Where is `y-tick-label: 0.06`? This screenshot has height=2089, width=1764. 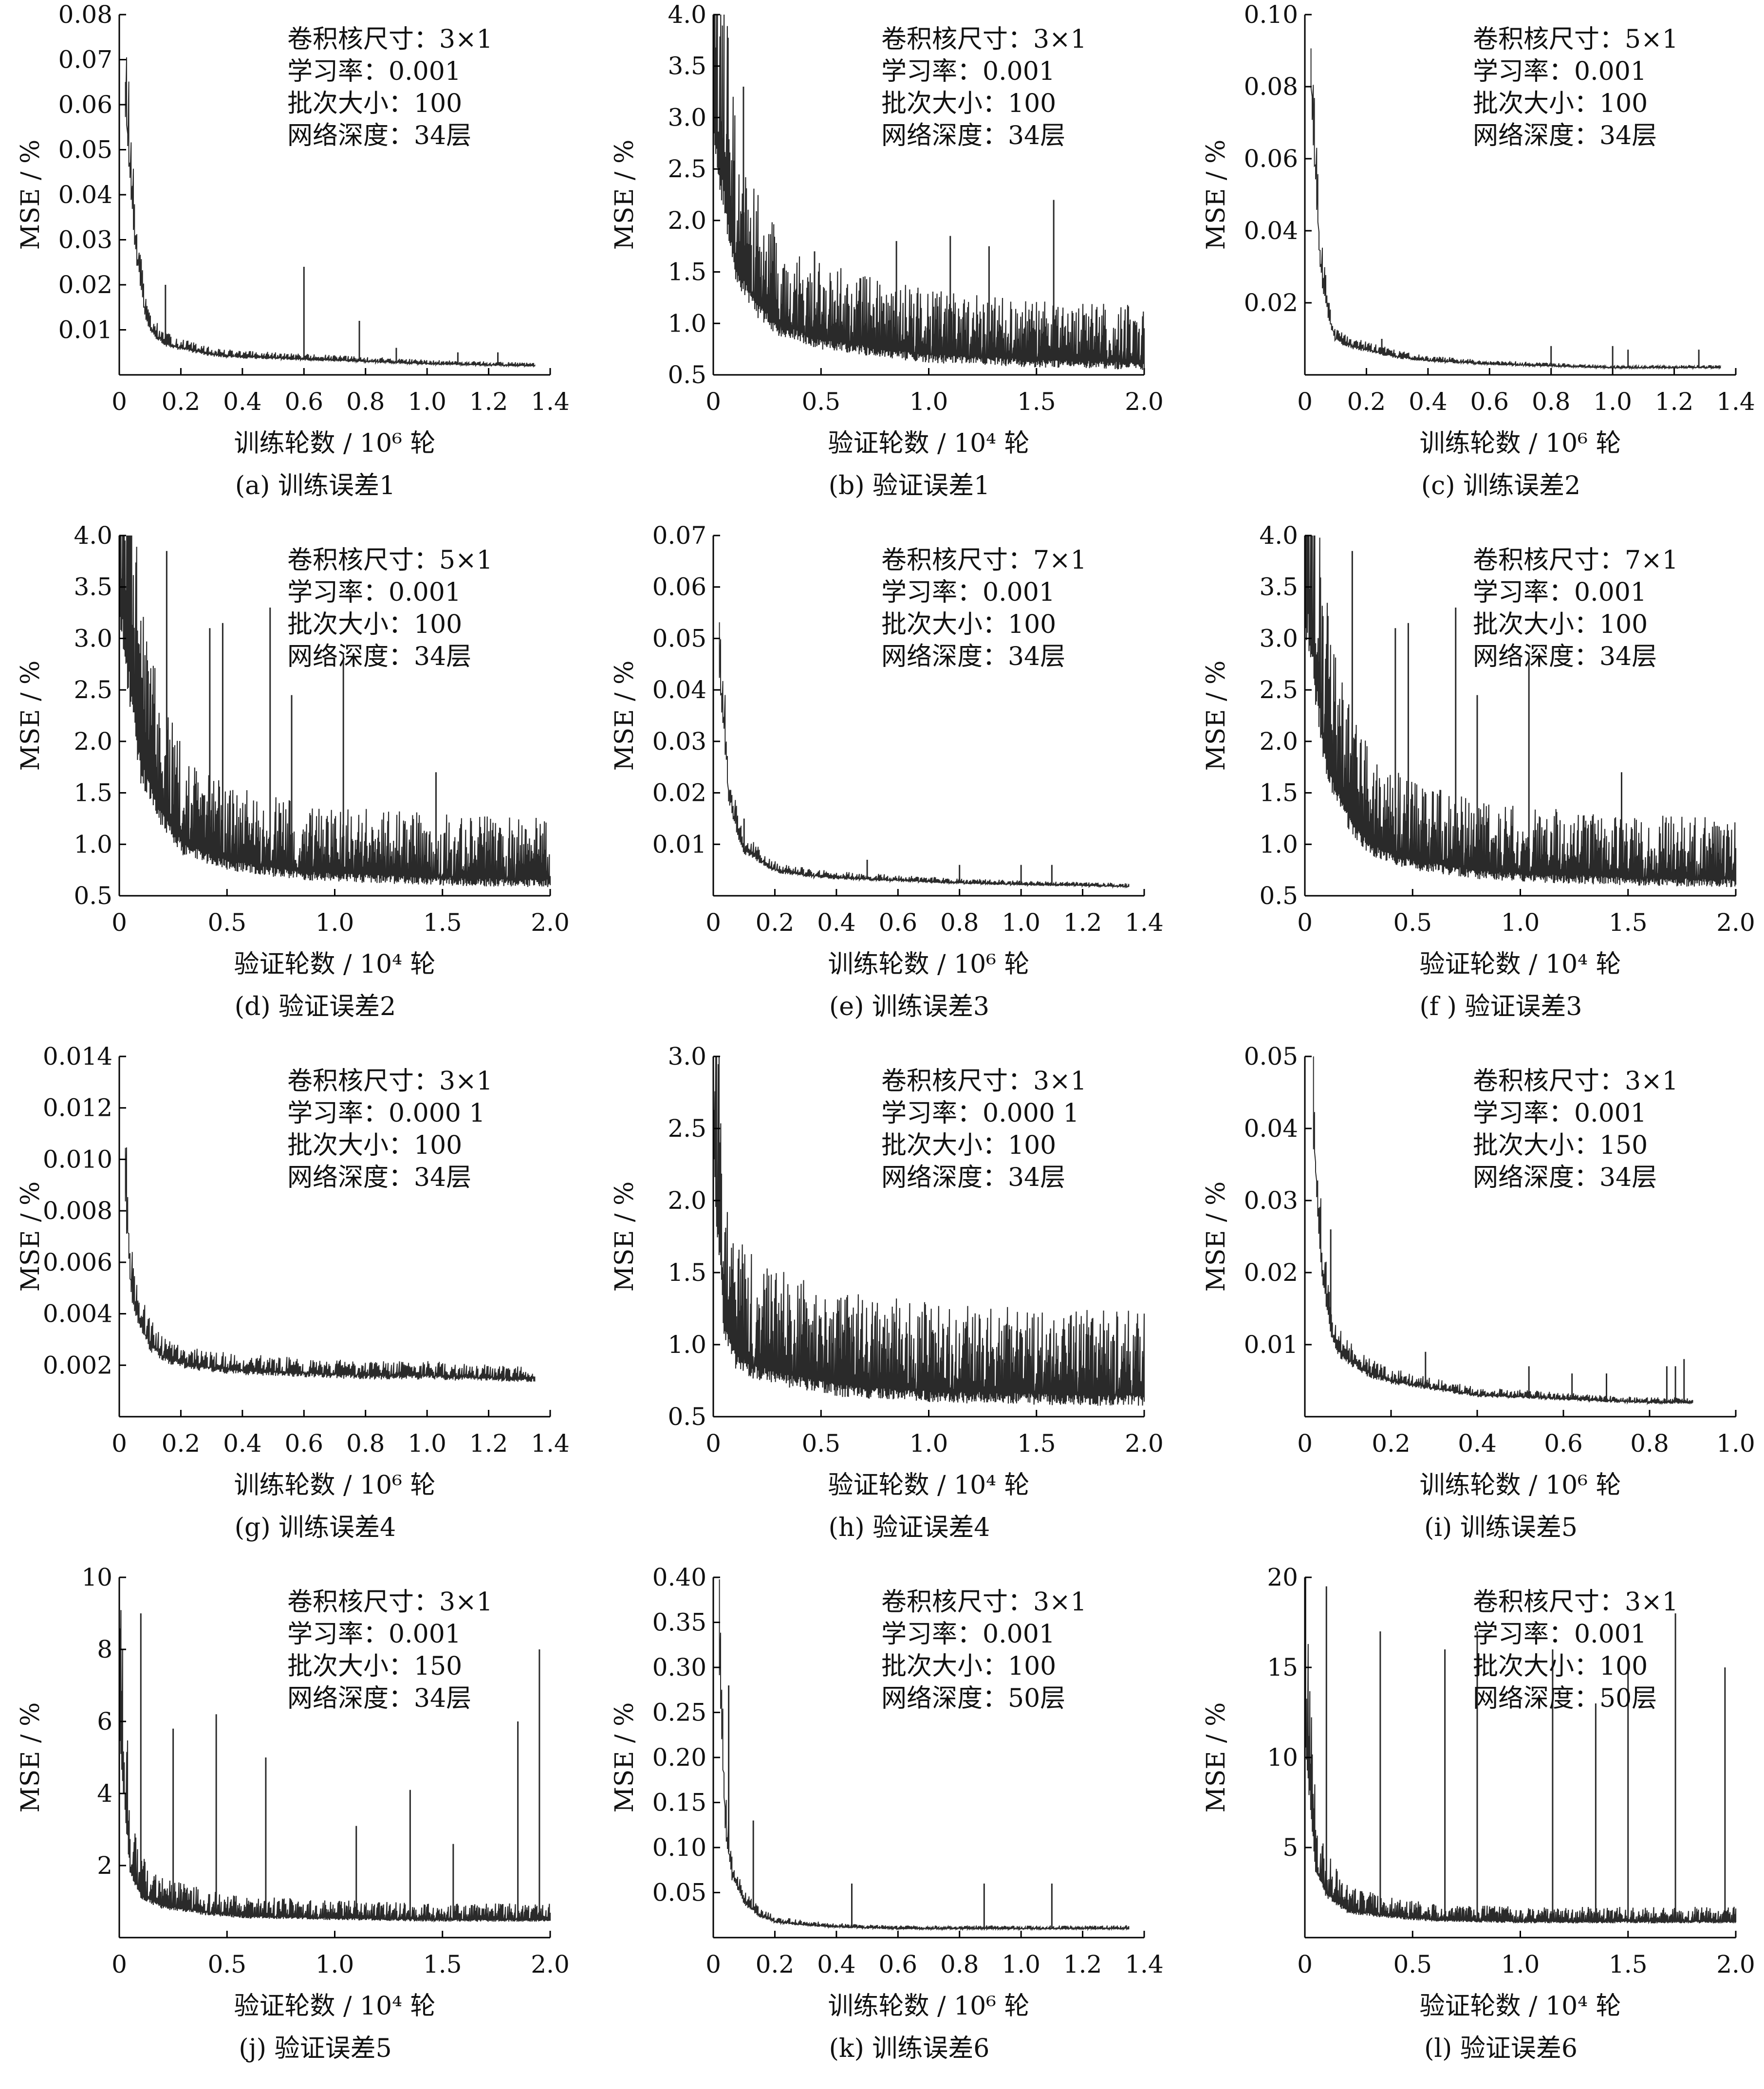 y-tick-label: 0.06 is located at coordinates (1271, 159).